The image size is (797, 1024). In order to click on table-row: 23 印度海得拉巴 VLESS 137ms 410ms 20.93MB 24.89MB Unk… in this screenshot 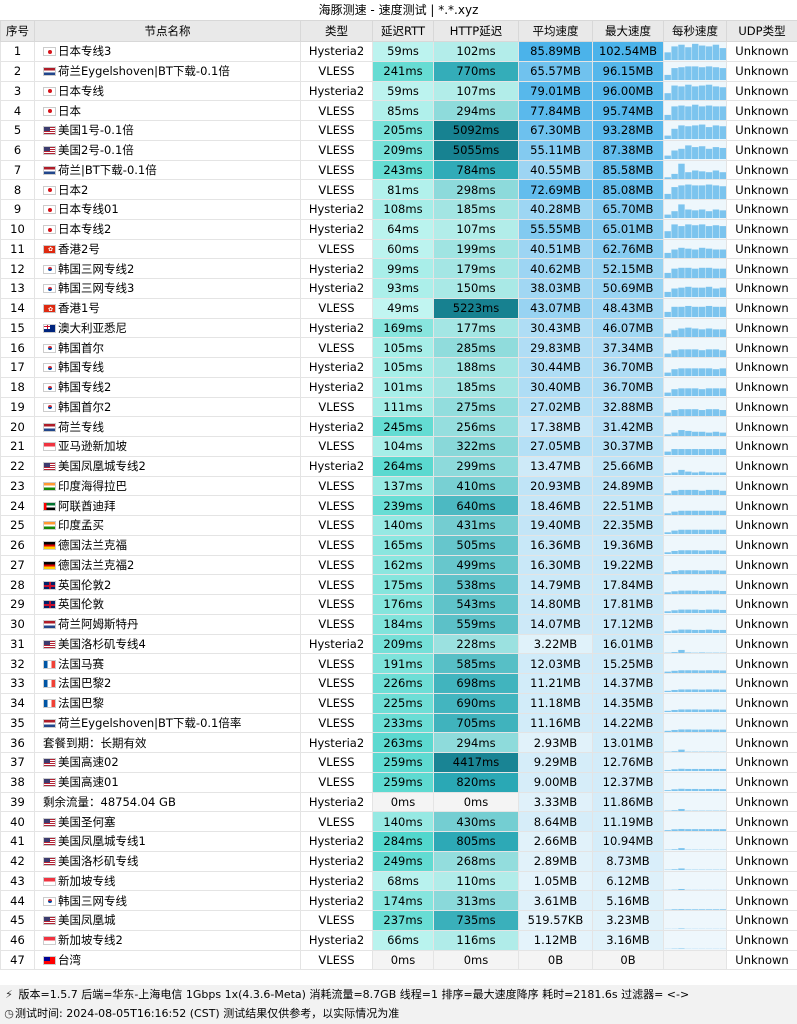, I will do `click(398, 486)`.